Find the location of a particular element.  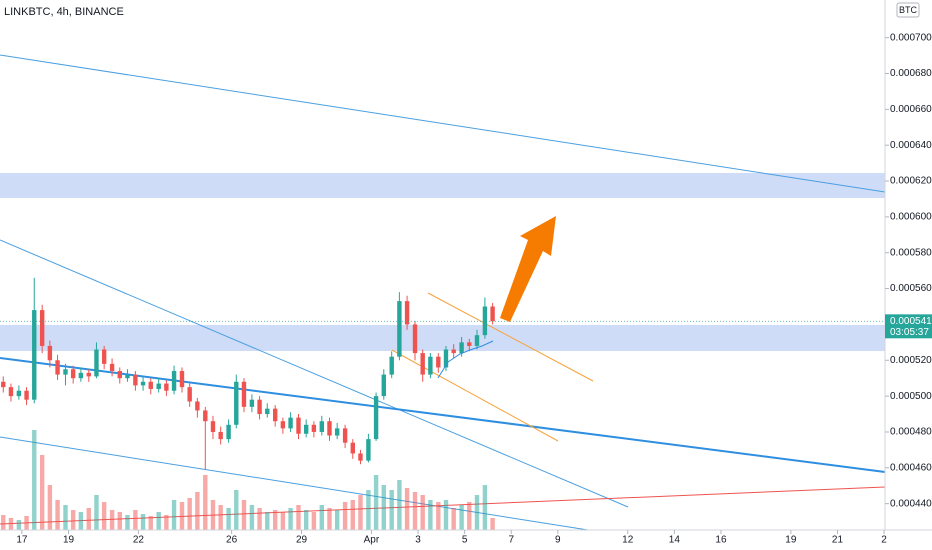

y-tick-label: 0.00070000 is located at coordinates (911, 37).